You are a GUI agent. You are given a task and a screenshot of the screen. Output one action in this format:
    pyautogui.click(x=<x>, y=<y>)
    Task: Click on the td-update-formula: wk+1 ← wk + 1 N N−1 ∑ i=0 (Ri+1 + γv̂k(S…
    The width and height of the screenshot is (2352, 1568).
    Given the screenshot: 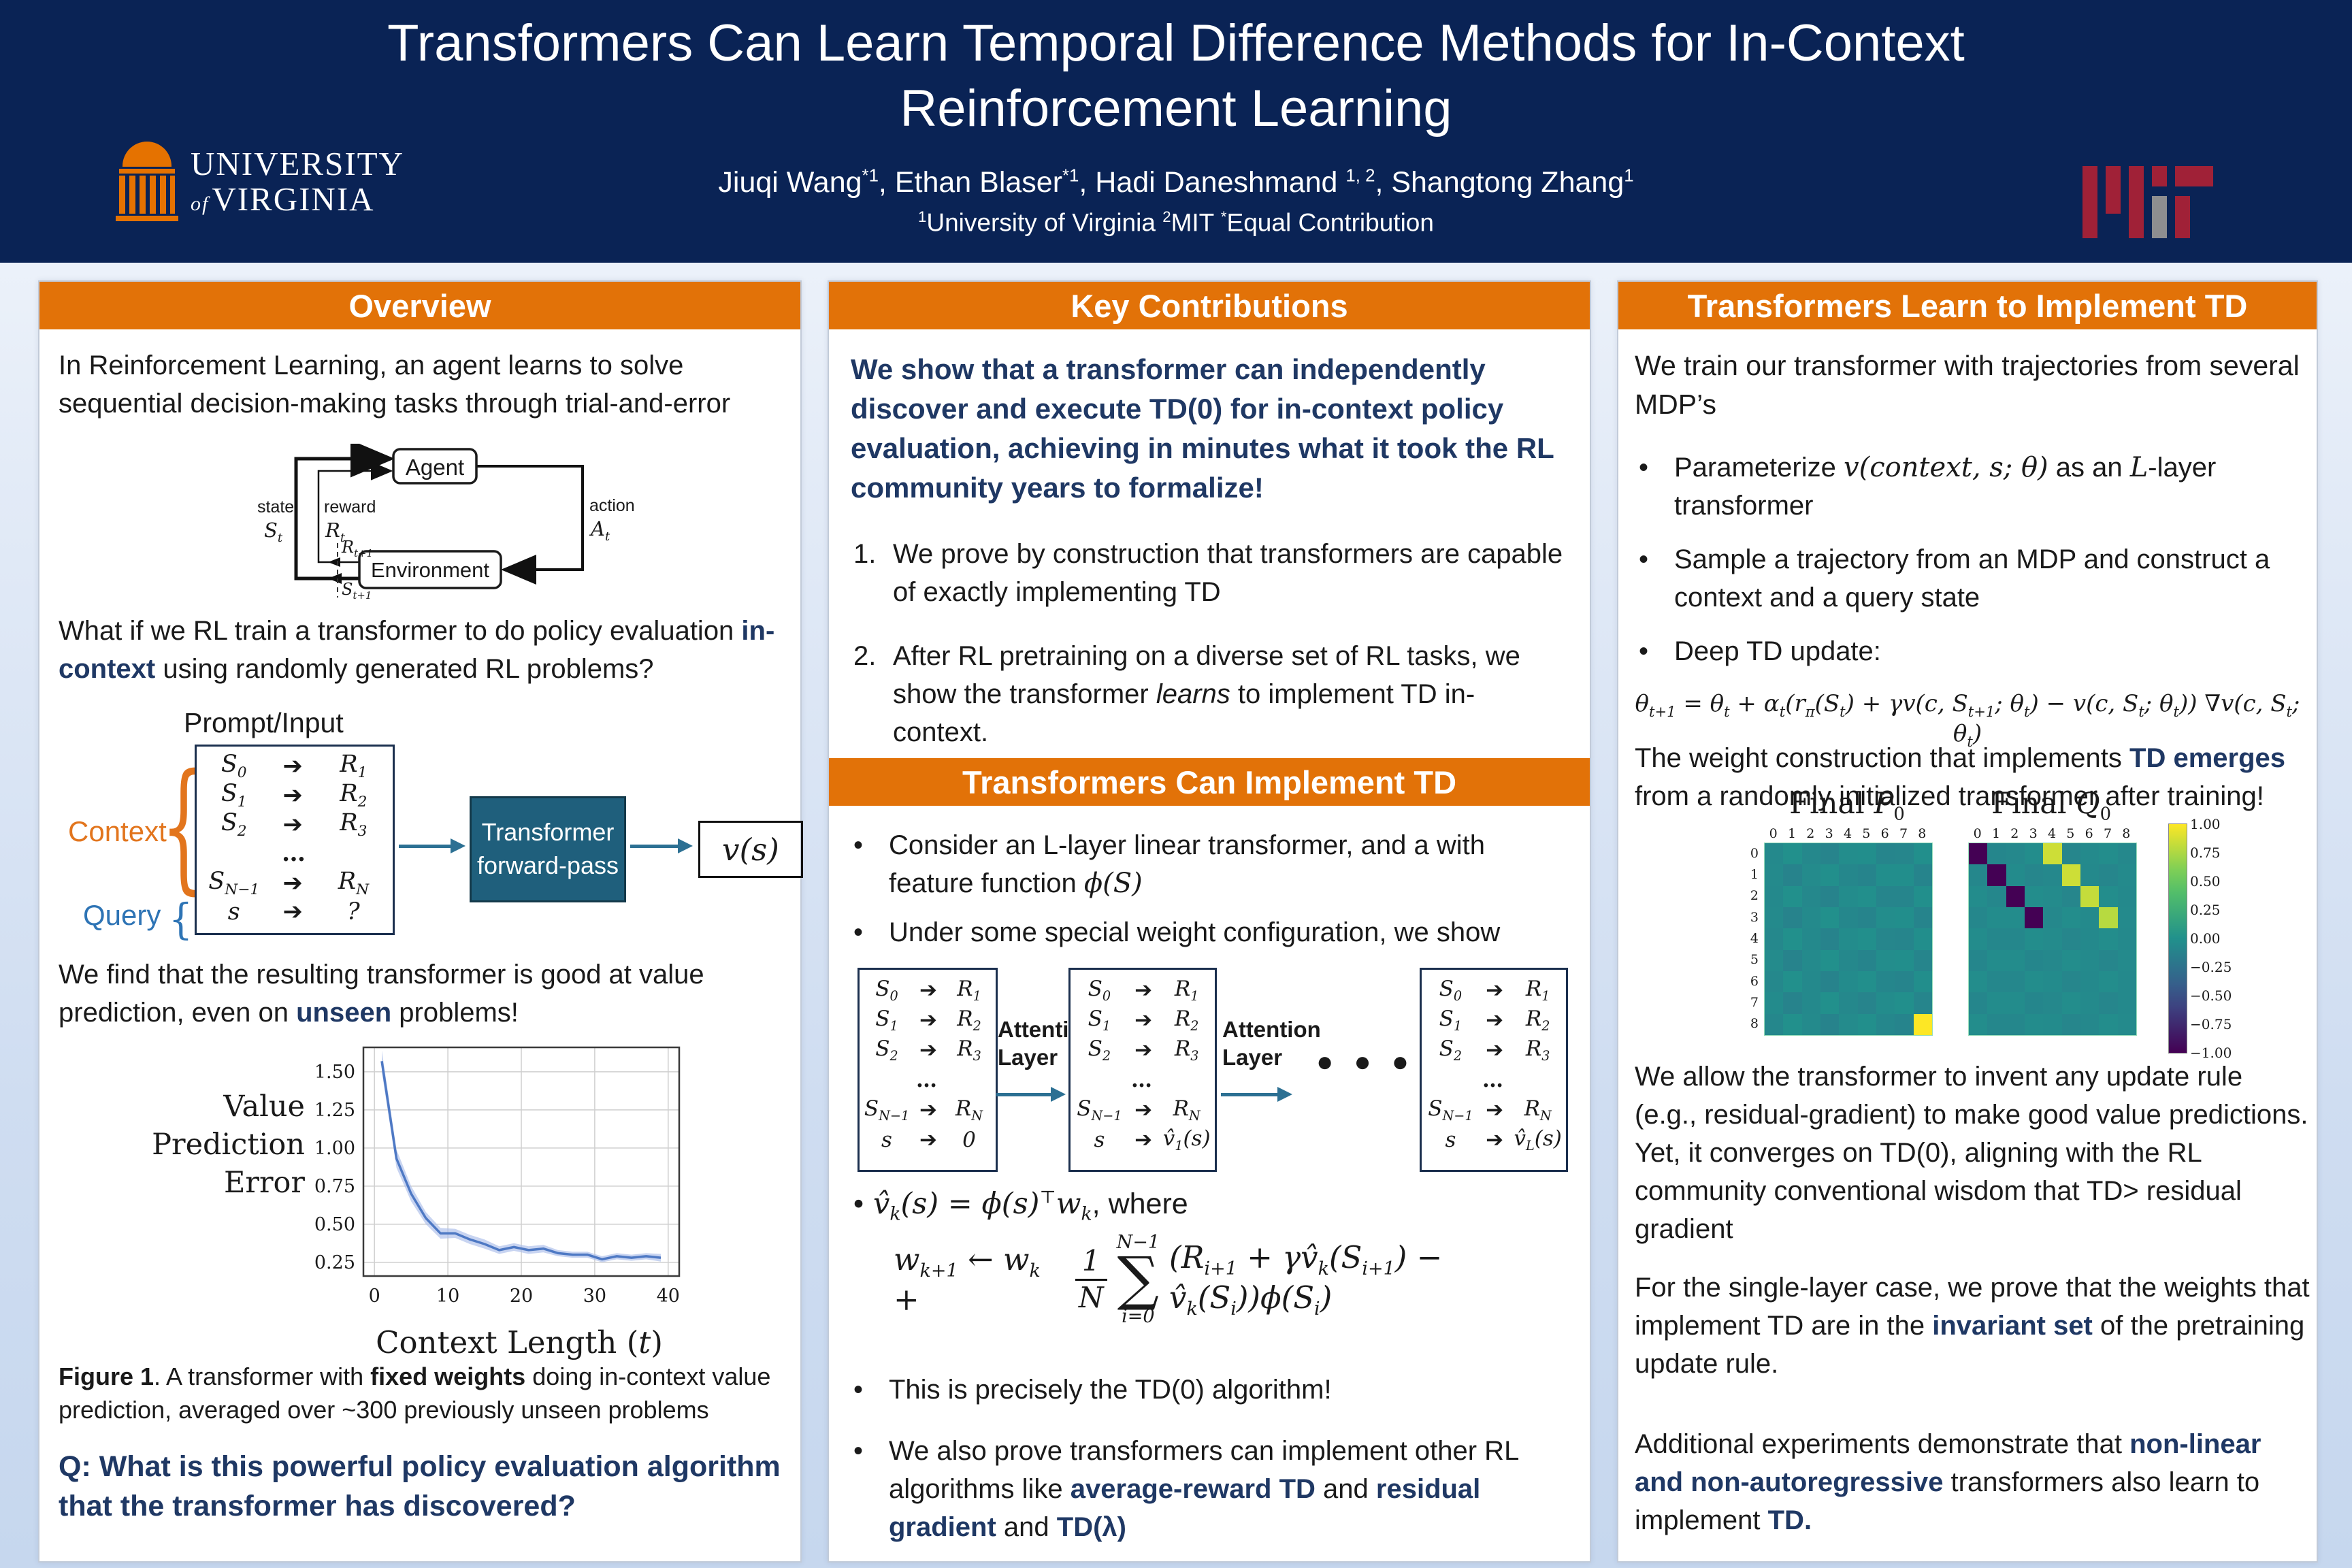 What is the action you would take?
    pyautogui.click(x=1242, y=1280)
    